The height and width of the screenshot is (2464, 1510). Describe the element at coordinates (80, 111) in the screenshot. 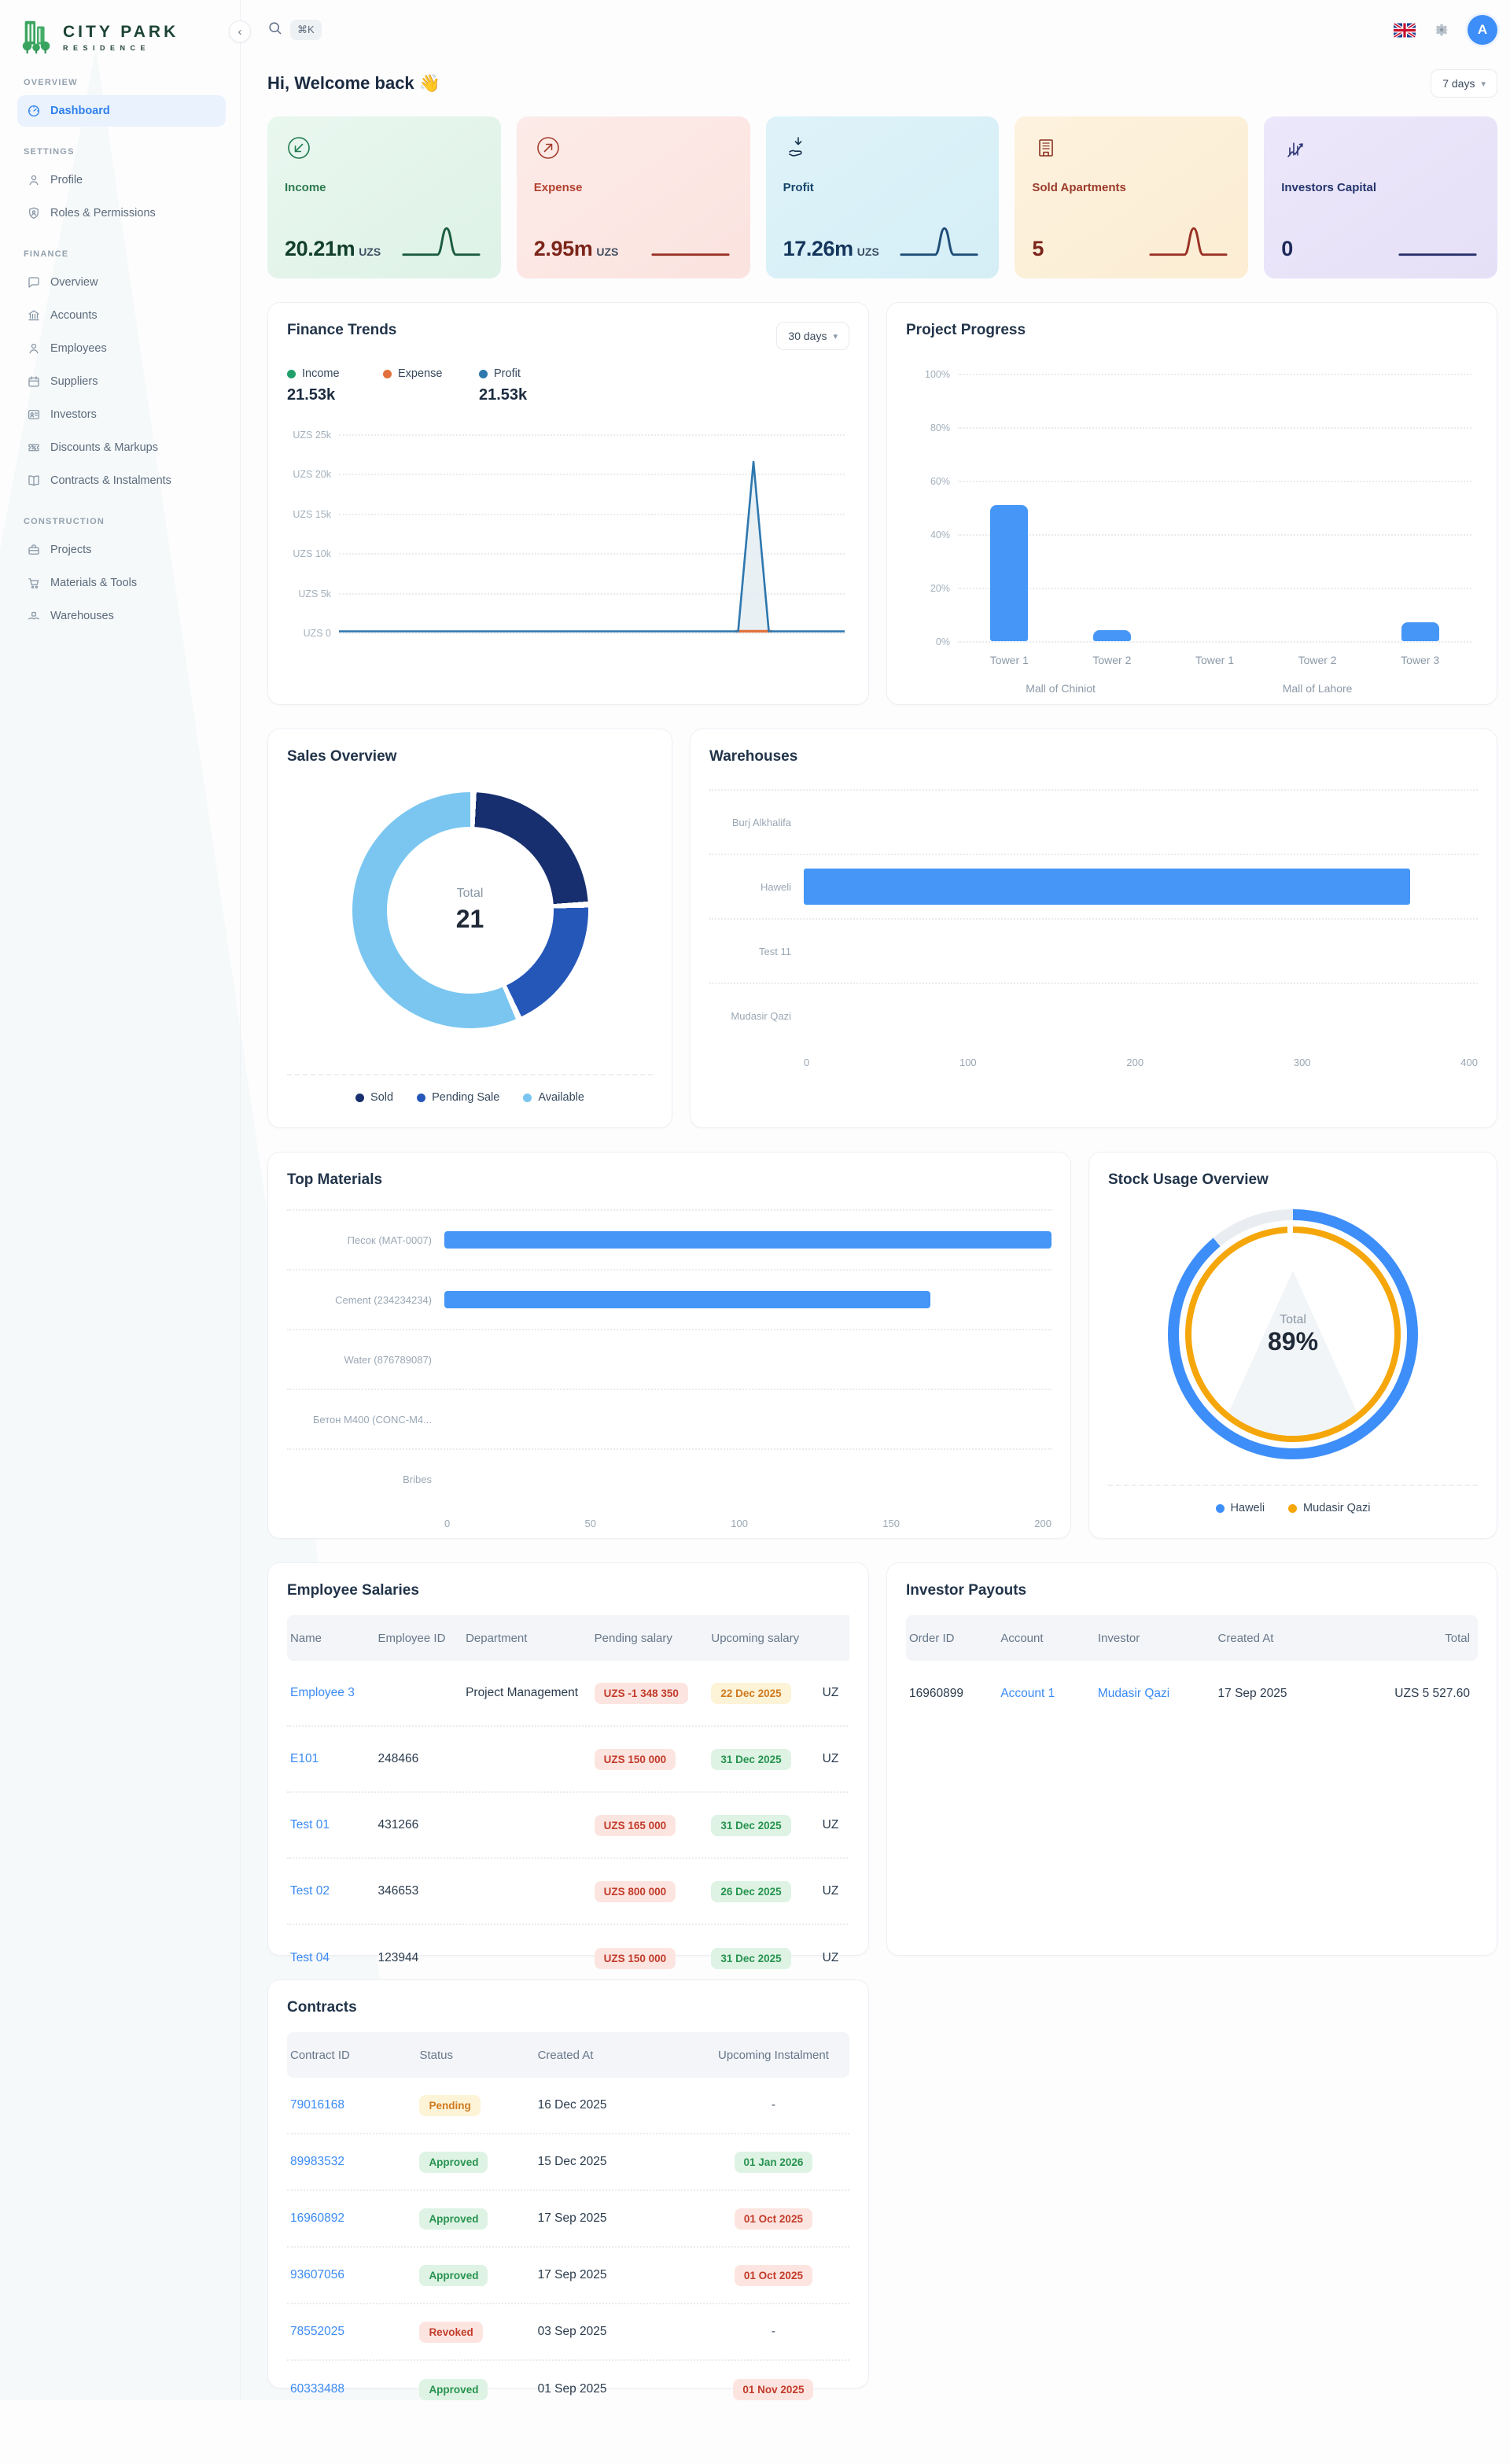

I see `sidebar-item-label: Dashboard` at that location.